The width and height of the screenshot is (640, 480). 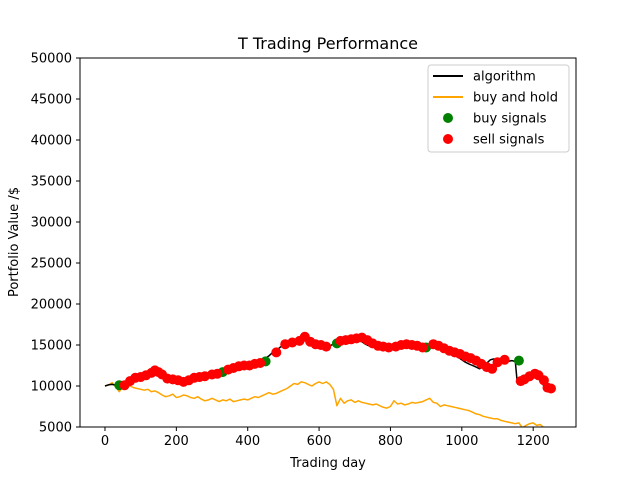 What do you see at coordinates (51, 100) in the screenshot?
I see `y-tick-label: 45000` at bounding box center [51, 100].